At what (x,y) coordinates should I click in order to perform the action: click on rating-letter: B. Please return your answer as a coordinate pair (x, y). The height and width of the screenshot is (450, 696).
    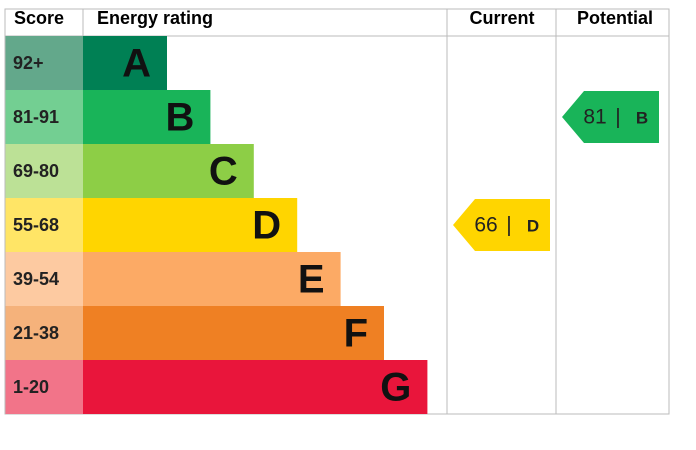
    Looking at the image, I should click on (180, 118).